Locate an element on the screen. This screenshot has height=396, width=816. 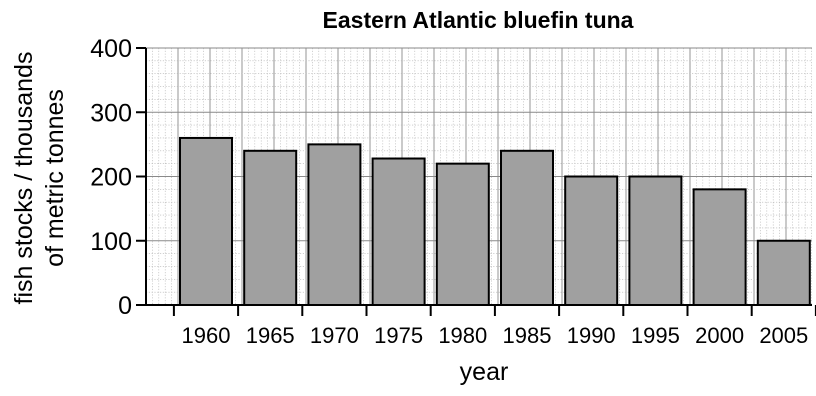
y-tick-label-100: 100 is located at coordinates (111, 242).